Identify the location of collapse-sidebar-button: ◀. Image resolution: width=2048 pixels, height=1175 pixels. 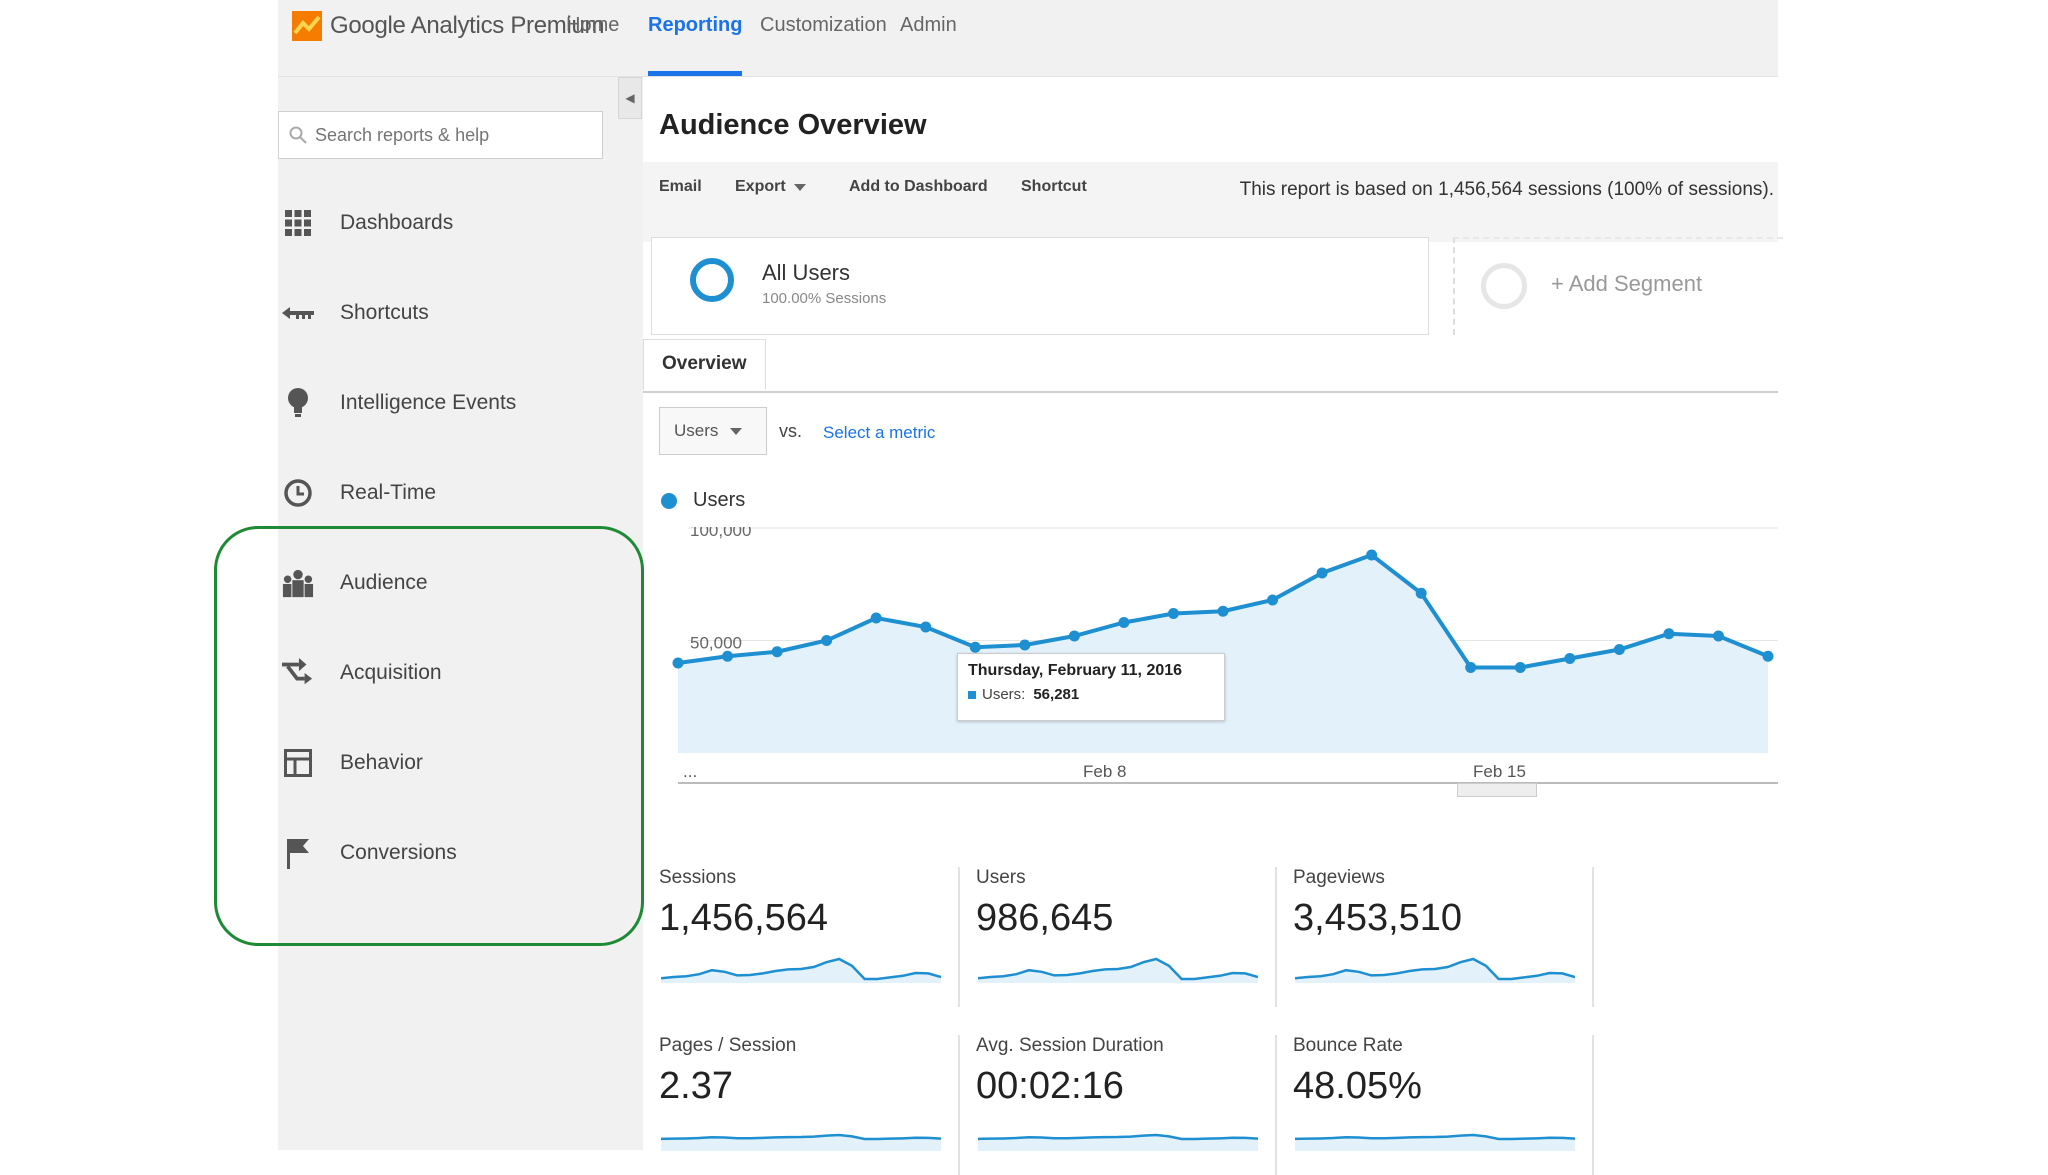
(630, 98).